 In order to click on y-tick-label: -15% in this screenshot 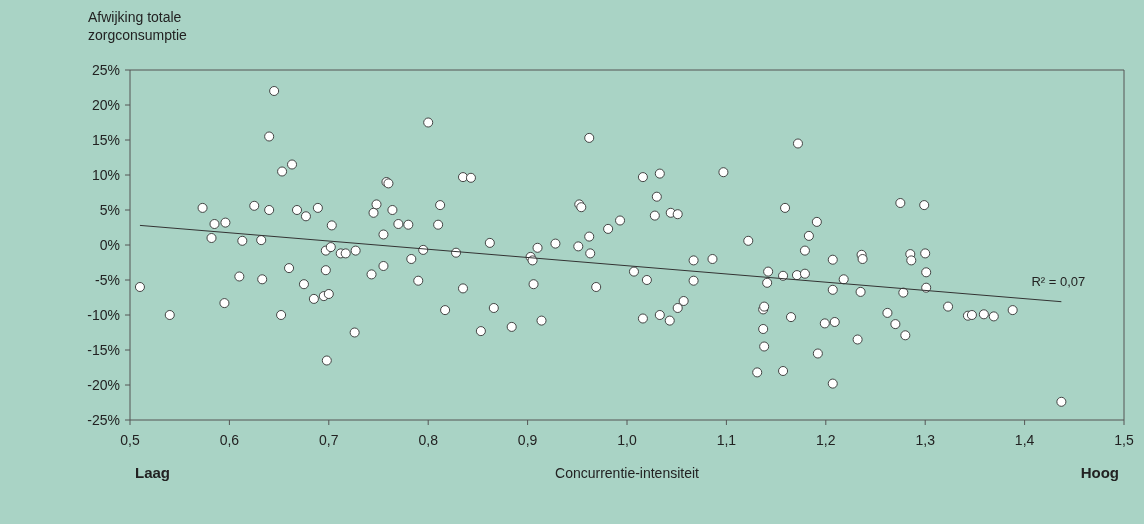, I will do `click(103, 349)`.